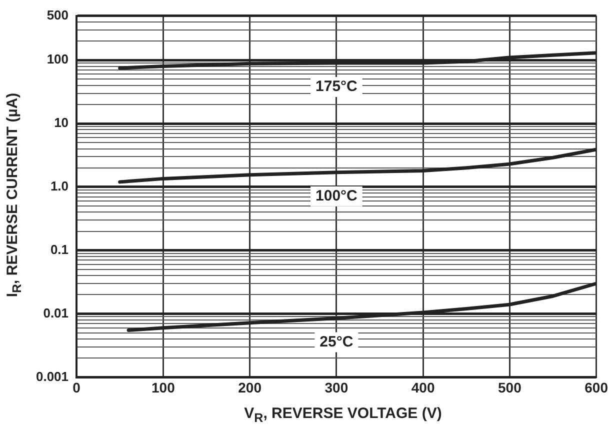  I want to click on series-label: 175°C, so click(336, 87).